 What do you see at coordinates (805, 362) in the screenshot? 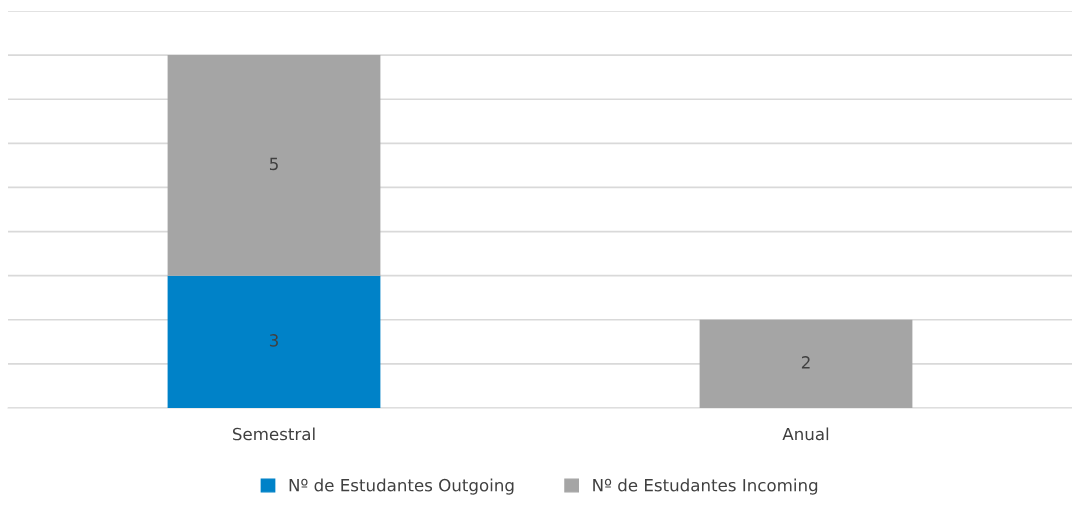
I see `data-label: 2` at bounding box center [805, 362].